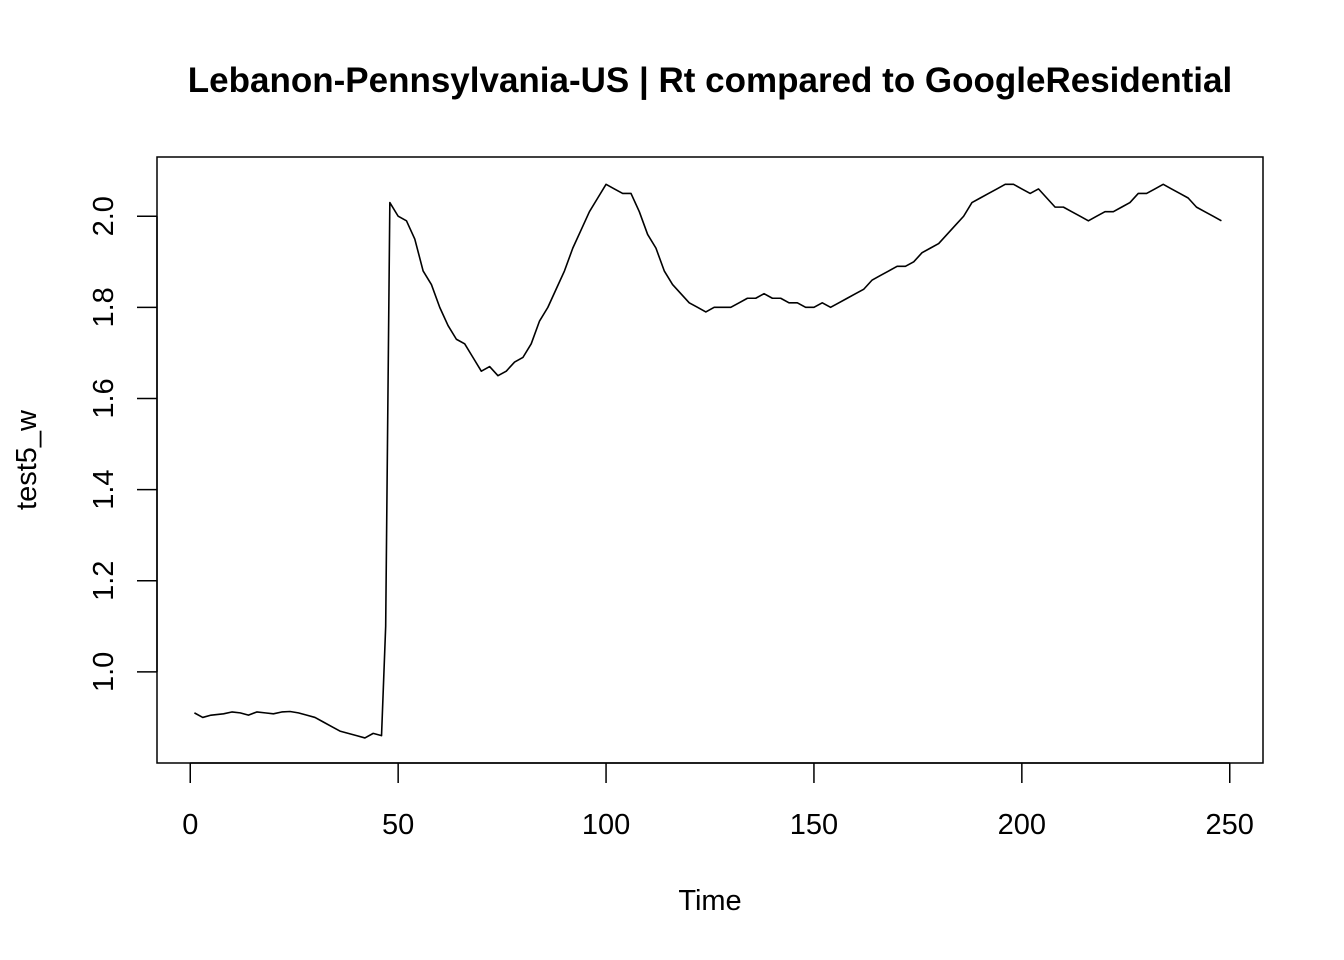 The height and width of the screenshot is (960, 1344). What do you see at coordinates (104, 398) in the screenshot?
I see `y-tick-label: 1.6` at bounding box center [104, 398].